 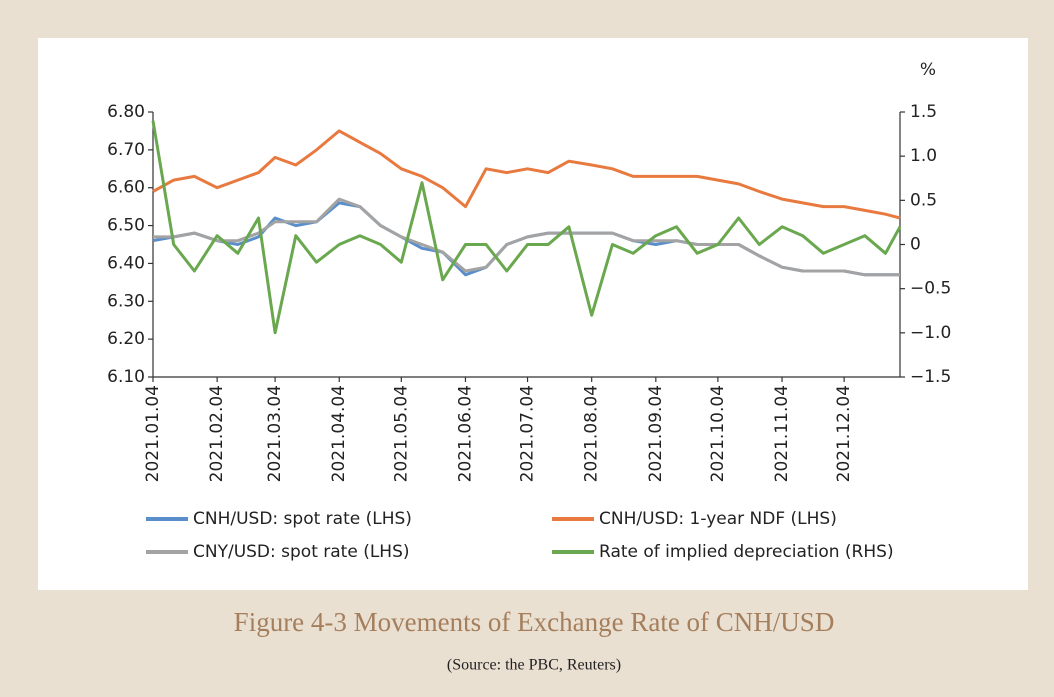 What do you see at coordinates (930, 333) in the screenshot?
I see `y2-tick-label: −1.0` at bounding box center [930, 333].